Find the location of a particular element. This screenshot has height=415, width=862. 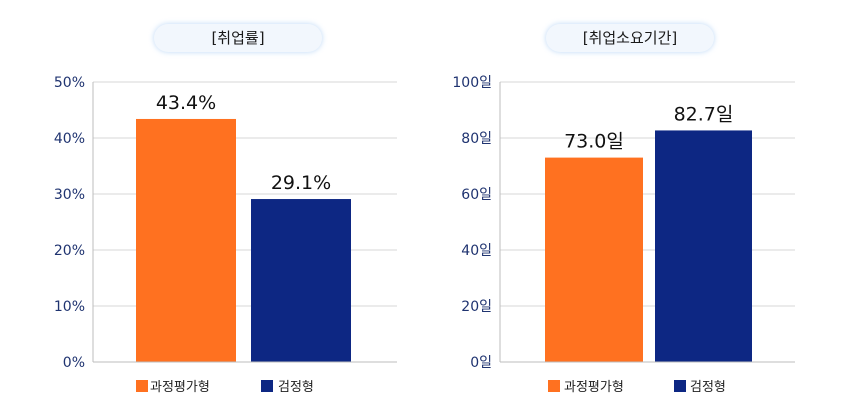

y-tick-label: 40% is located at coordinates (69, 139).